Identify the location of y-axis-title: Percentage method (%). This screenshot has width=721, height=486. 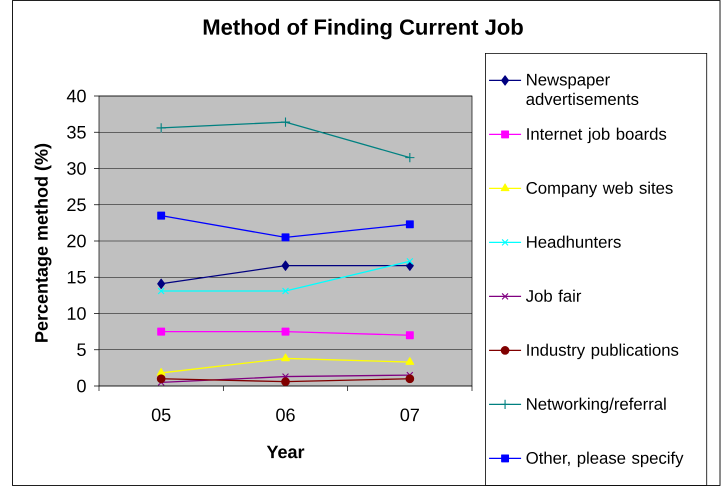
(43, 243).